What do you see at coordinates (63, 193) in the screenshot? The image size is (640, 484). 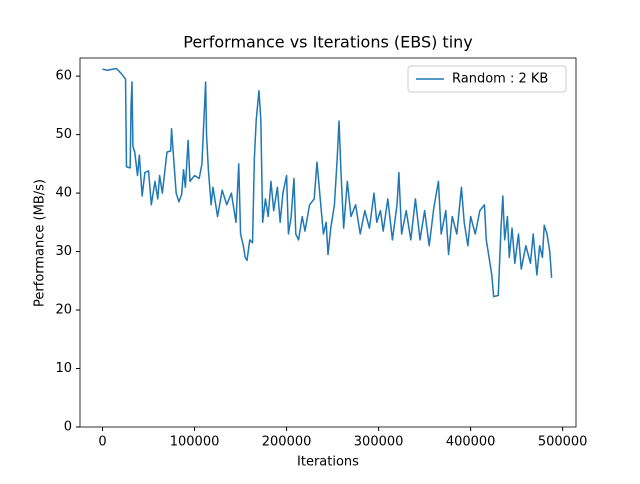 I see `y-tick-label: 40` at bounding box center [63, 193].